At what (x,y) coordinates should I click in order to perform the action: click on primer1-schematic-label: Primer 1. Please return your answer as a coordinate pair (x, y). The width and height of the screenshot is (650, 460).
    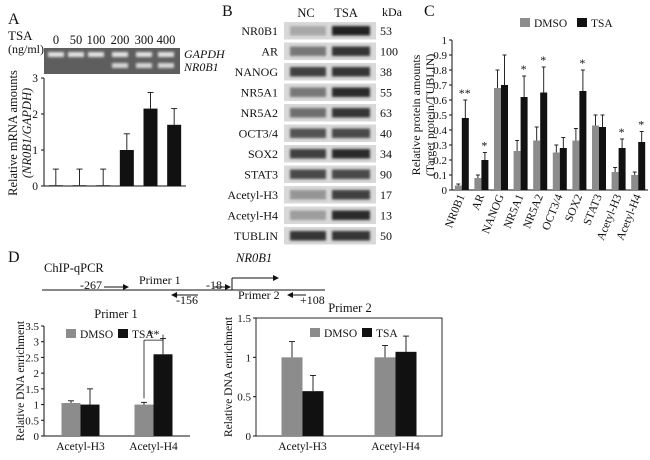
    Looking at the image, I should click on (160, 280).